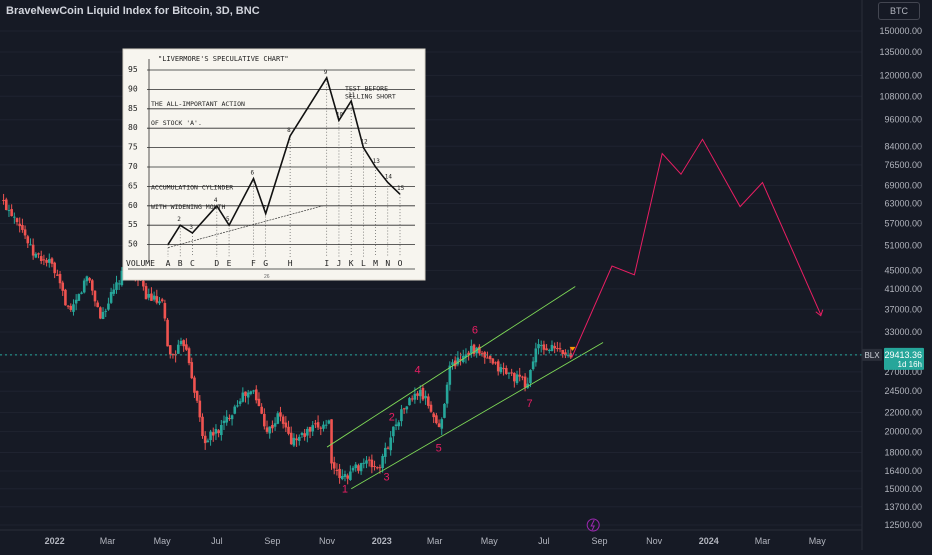 The width and height of the screenshot is (932, 555). What do you see at coordinates (437, 410) in the screenshot?
I see `wave-labels: 1 2 3 4 5 6 7` at bounding box center [437, 410].